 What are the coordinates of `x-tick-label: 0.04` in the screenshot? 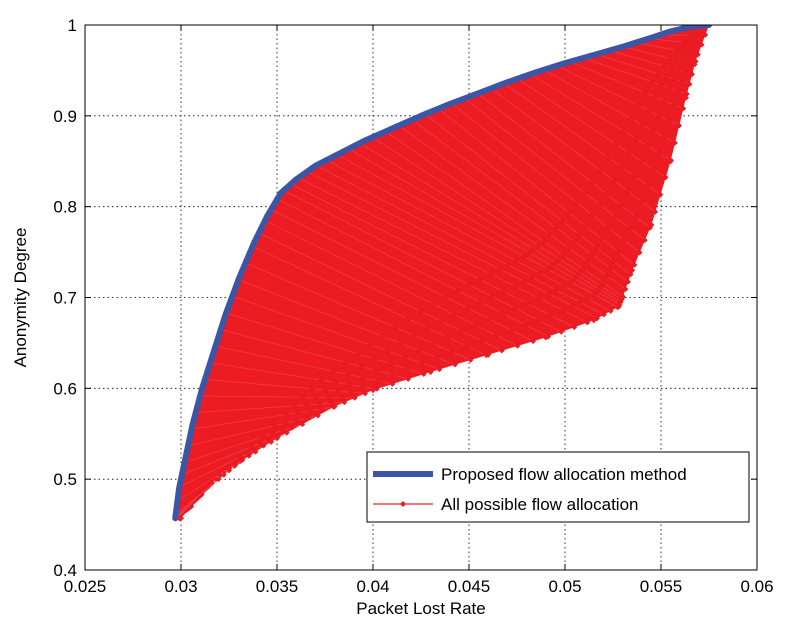 It's located at (372, 586).